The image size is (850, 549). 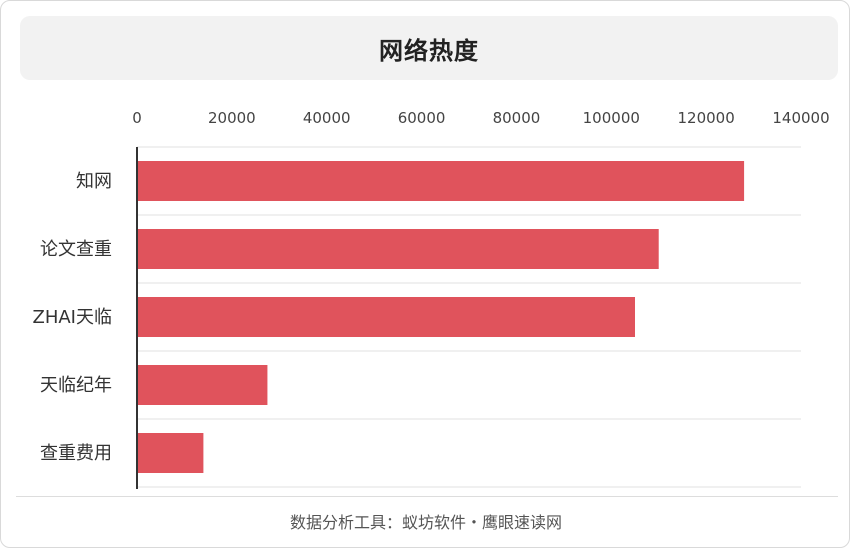 I want to click on x-tick-label: 140000, so click(x=800, y=118).